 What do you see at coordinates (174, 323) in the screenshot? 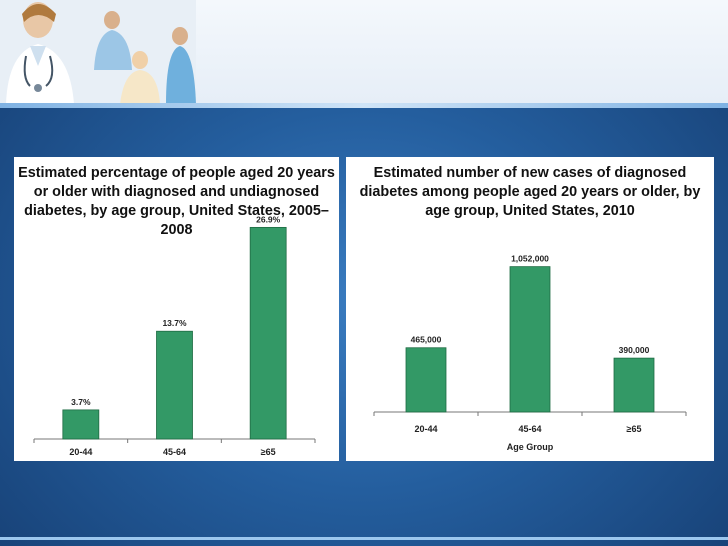
I see `data-label: 13.7%` at bounding box center [174, 323].